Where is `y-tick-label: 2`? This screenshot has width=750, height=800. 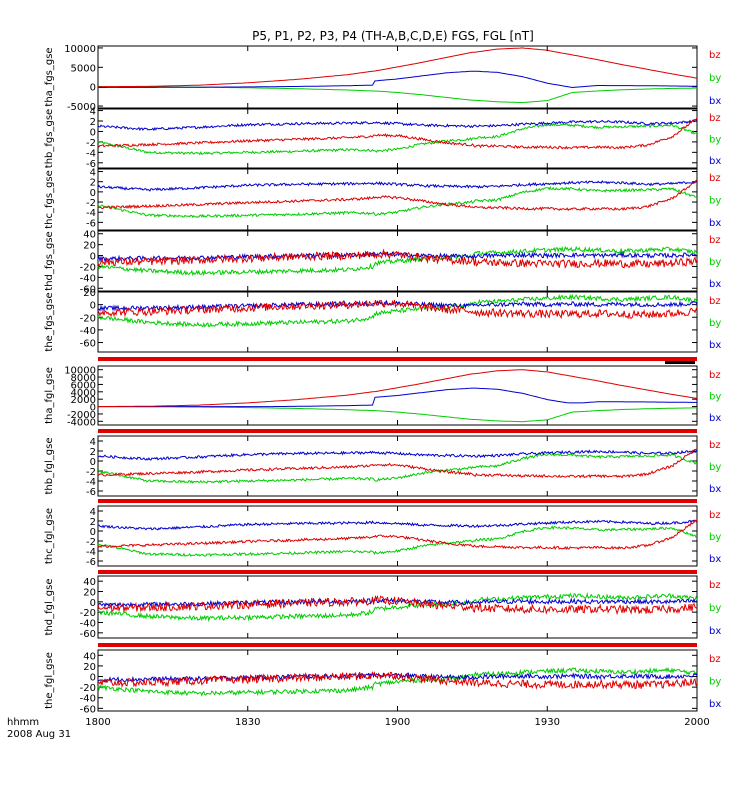
y-tick-label: 2 is located at coordinates (93, 452).